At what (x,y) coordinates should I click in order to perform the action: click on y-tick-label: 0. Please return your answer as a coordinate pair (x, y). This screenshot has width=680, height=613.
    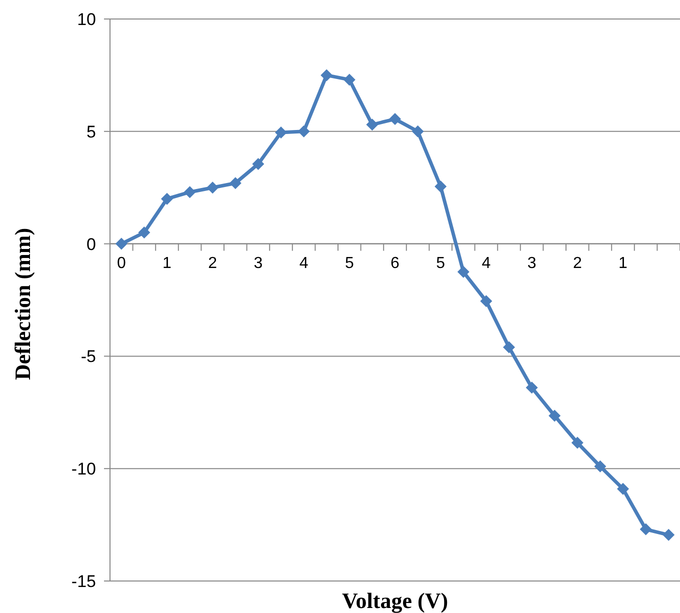
    Looking at the image, I should click on (91, 244).